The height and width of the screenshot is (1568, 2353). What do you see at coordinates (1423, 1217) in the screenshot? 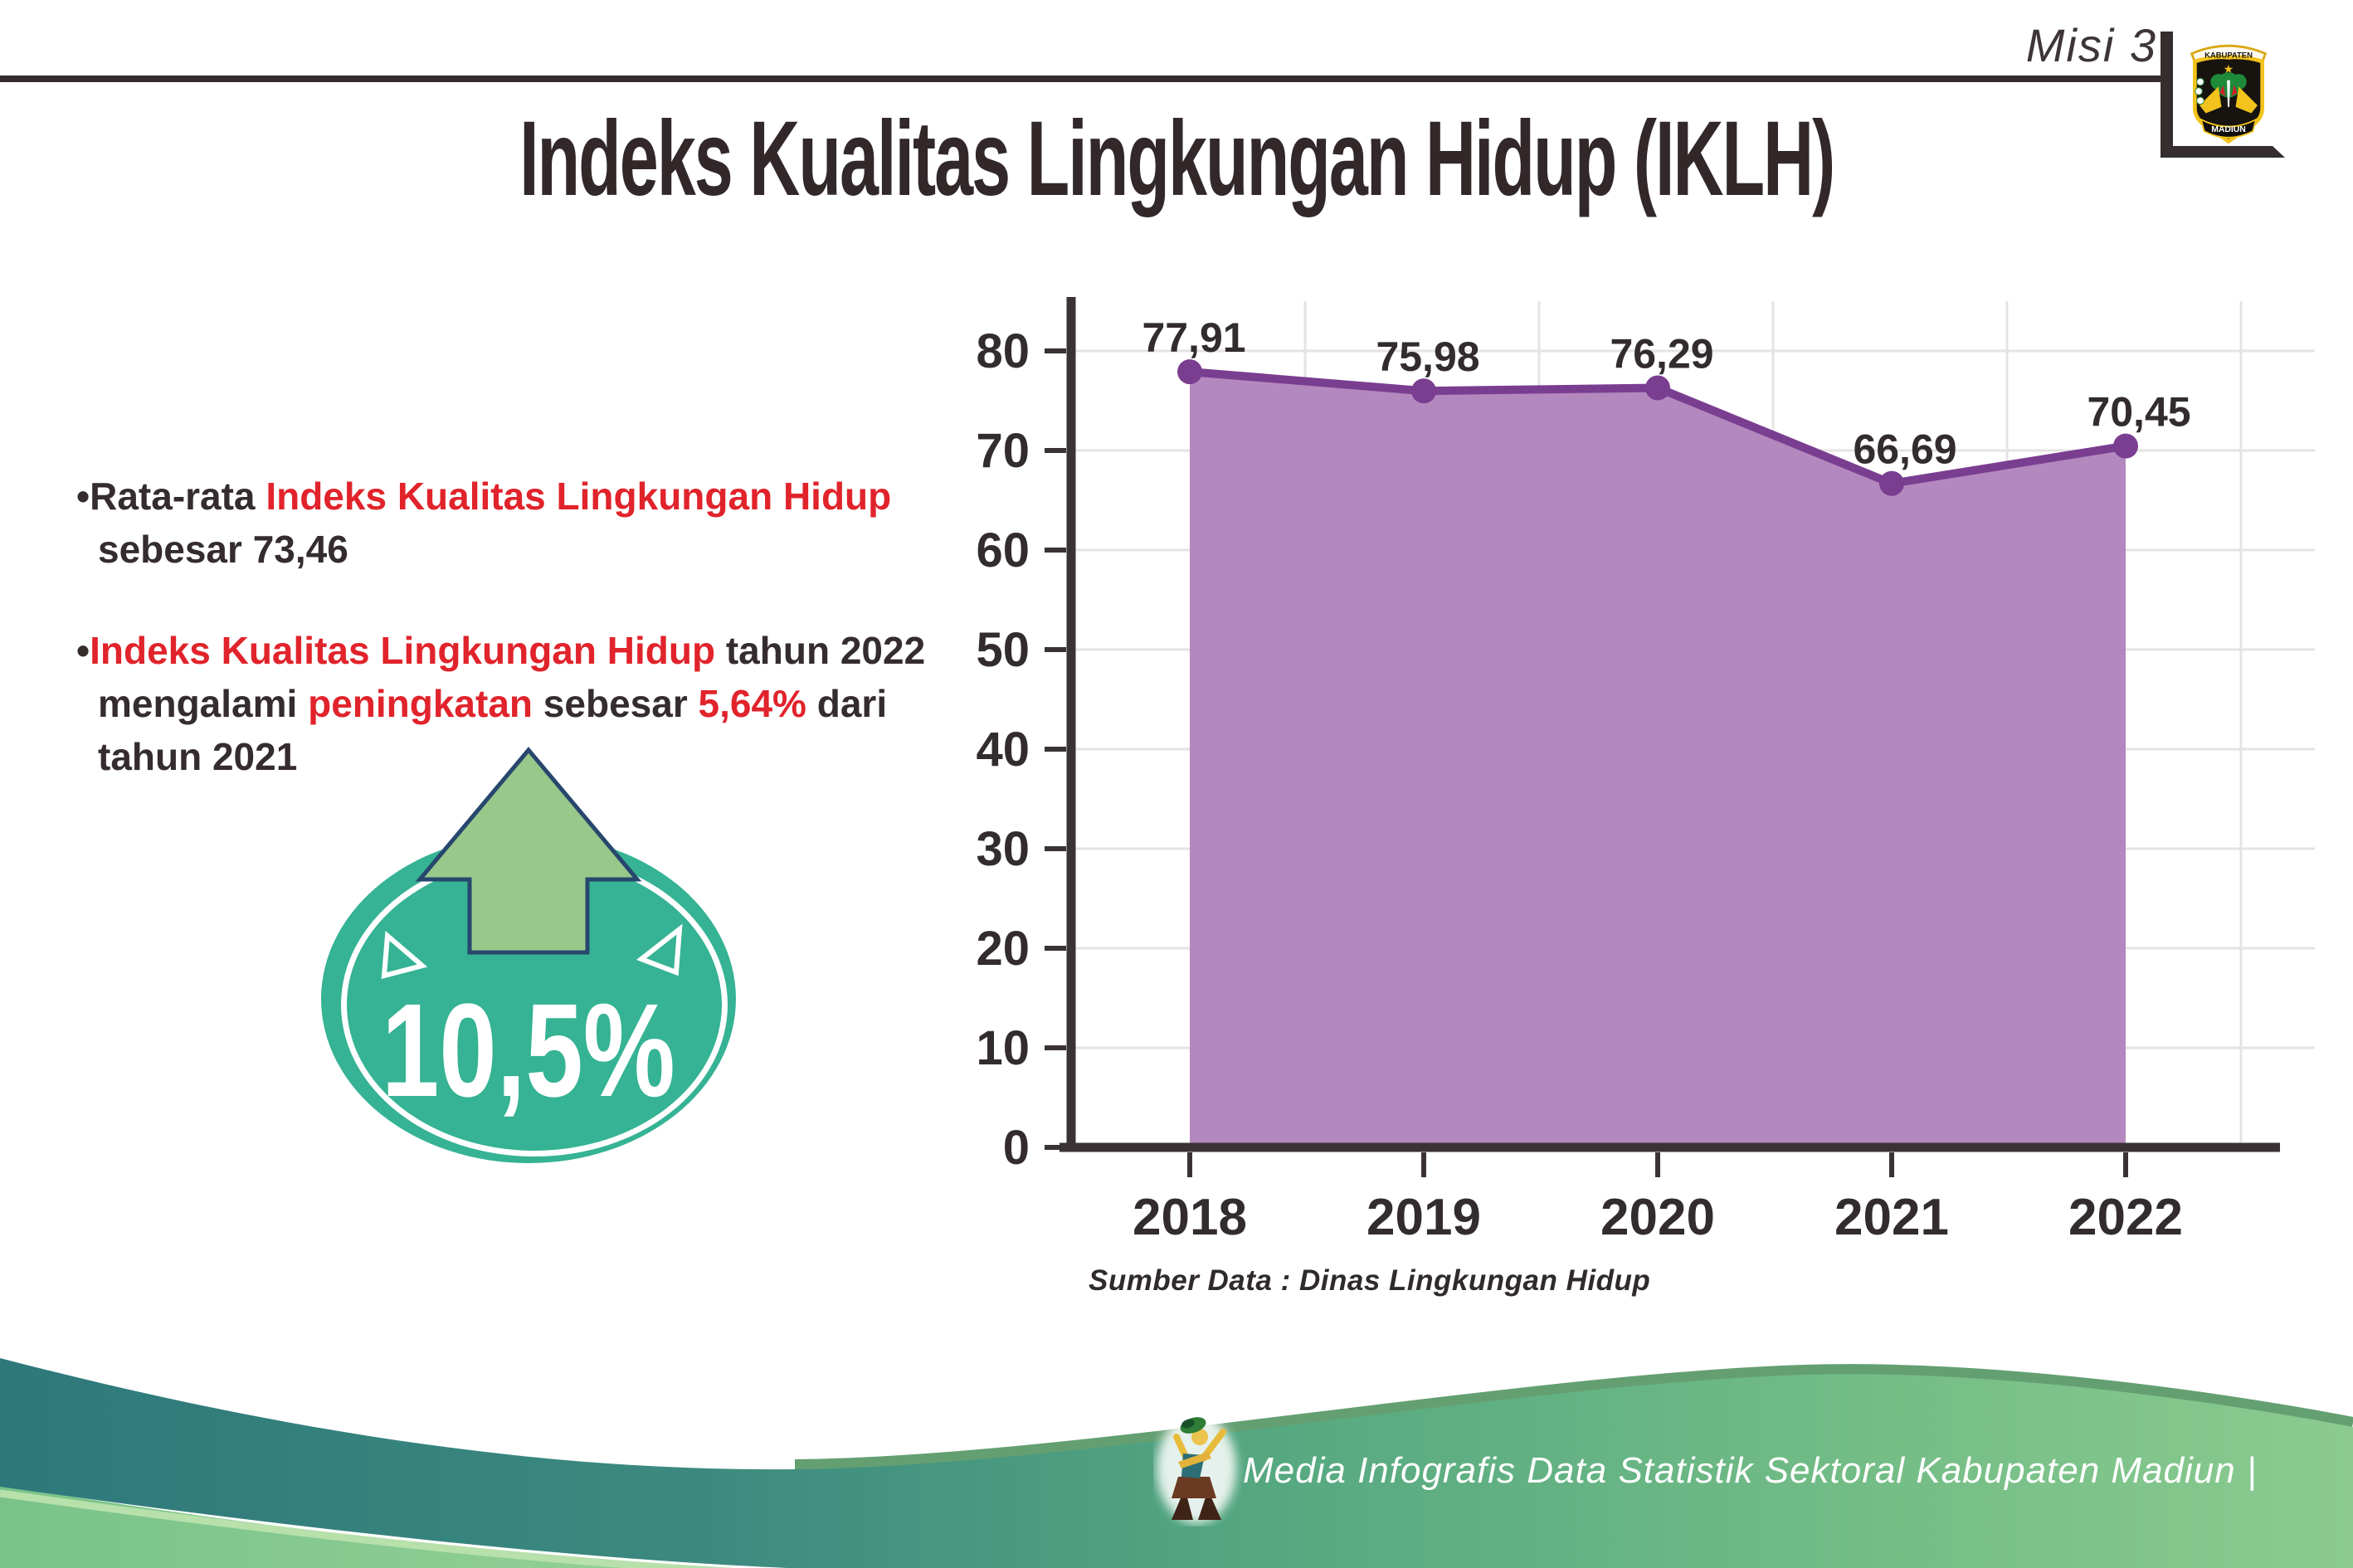
I see `x-tick-label: 2019` at bounding box center [1423, 1217].